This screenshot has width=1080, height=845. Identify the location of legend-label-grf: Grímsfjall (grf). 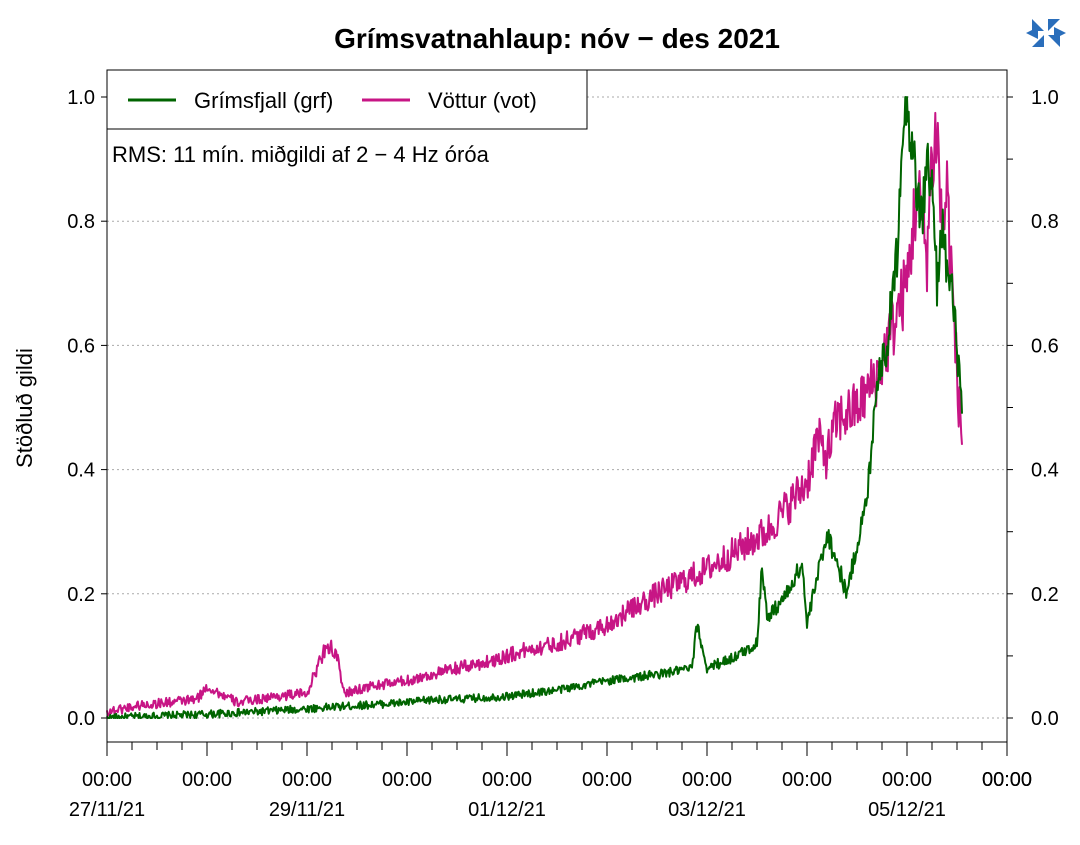
(263, 100).